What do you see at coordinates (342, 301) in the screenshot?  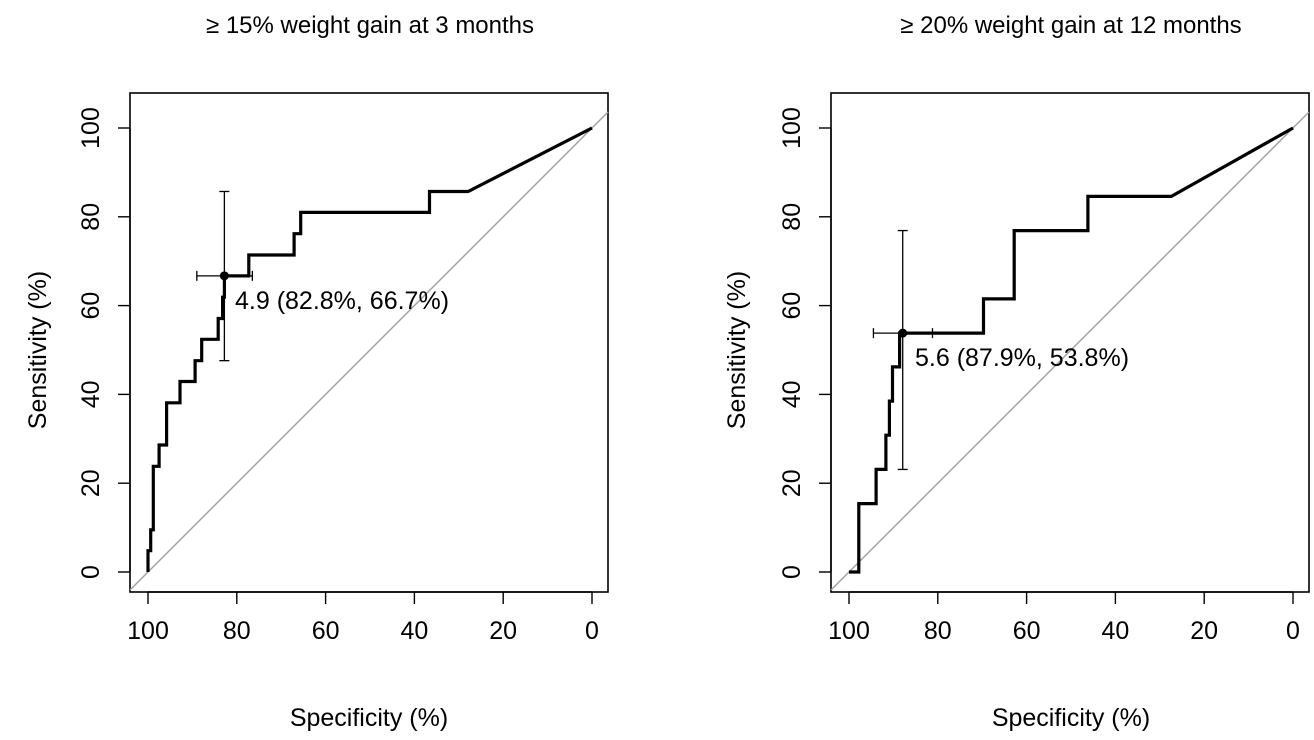 I see `threshold-annotation: 4.9 (82.8%, 66.7%)` at bounding box center [342, 301].